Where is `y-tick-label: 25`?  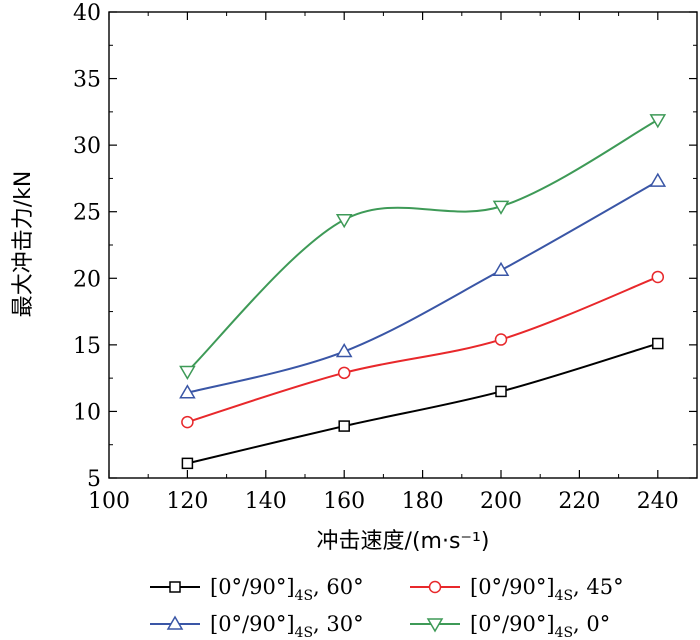
y-tick-label: 25 is located at coordinates (87, 213).